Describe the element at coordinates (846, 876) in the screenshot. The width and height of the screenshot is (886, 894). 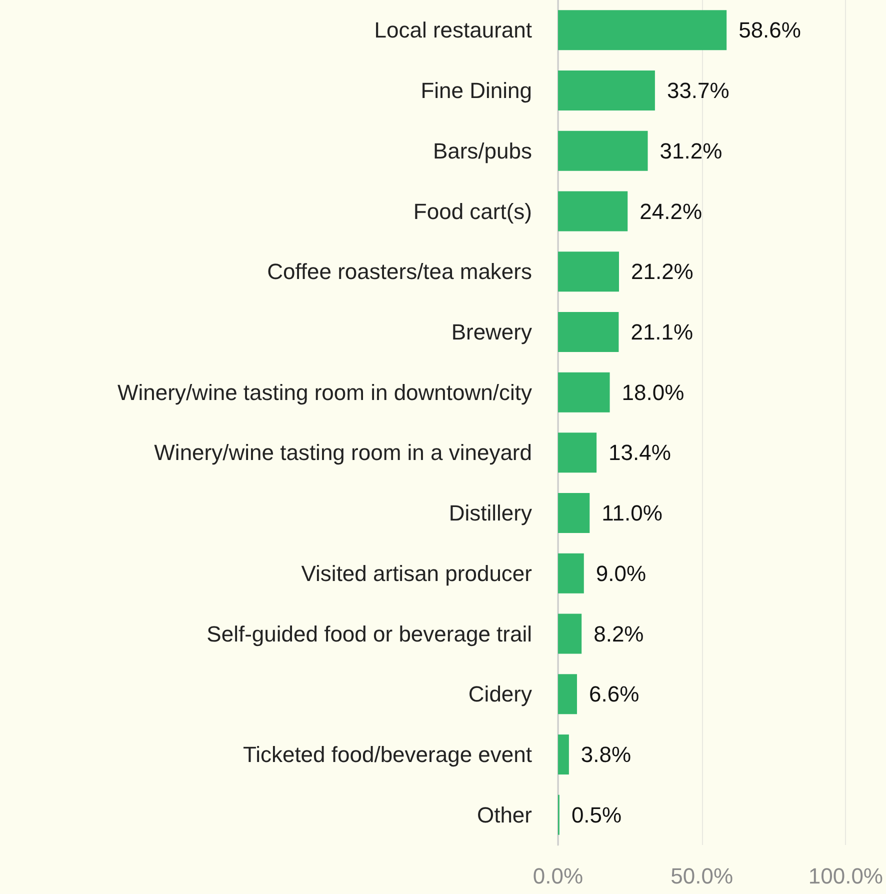
I see `x-tick-label: 100.0%` at that location.